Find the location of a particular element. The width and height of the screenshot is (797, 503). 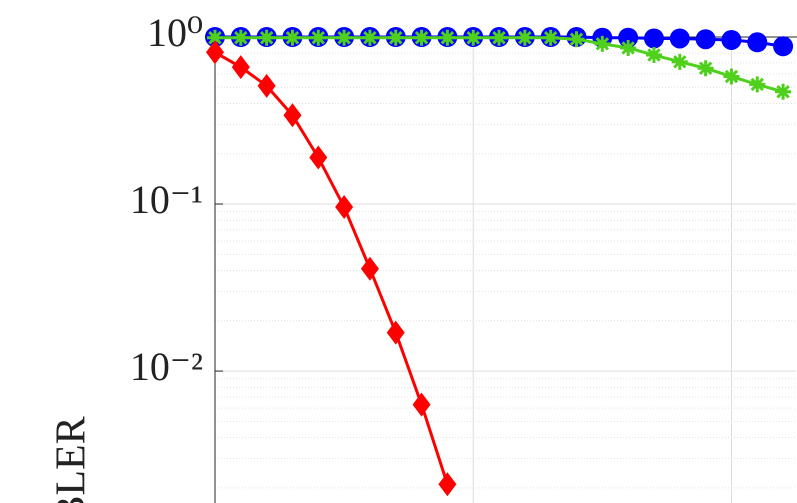

y-axis-label: BLER is located at coordinates (72, 459).